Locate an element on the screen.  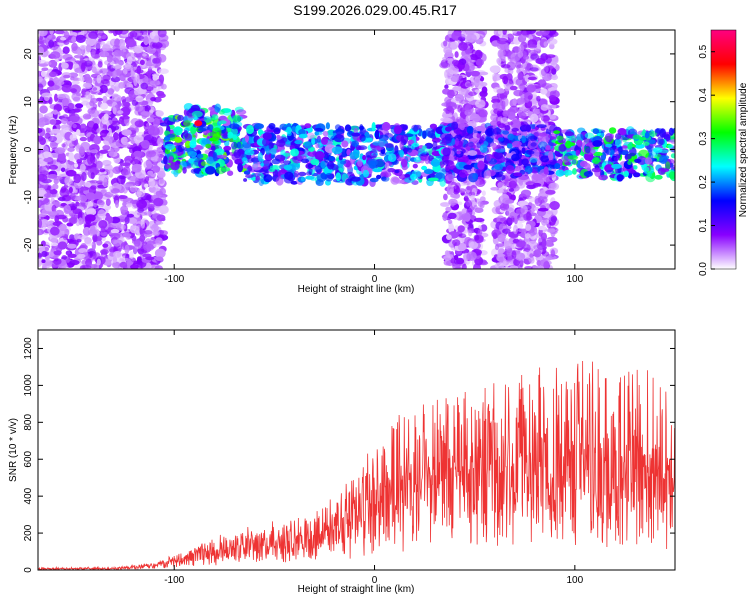
colorbar-tick-label: 0.3 is located at coordinates (703, 138).